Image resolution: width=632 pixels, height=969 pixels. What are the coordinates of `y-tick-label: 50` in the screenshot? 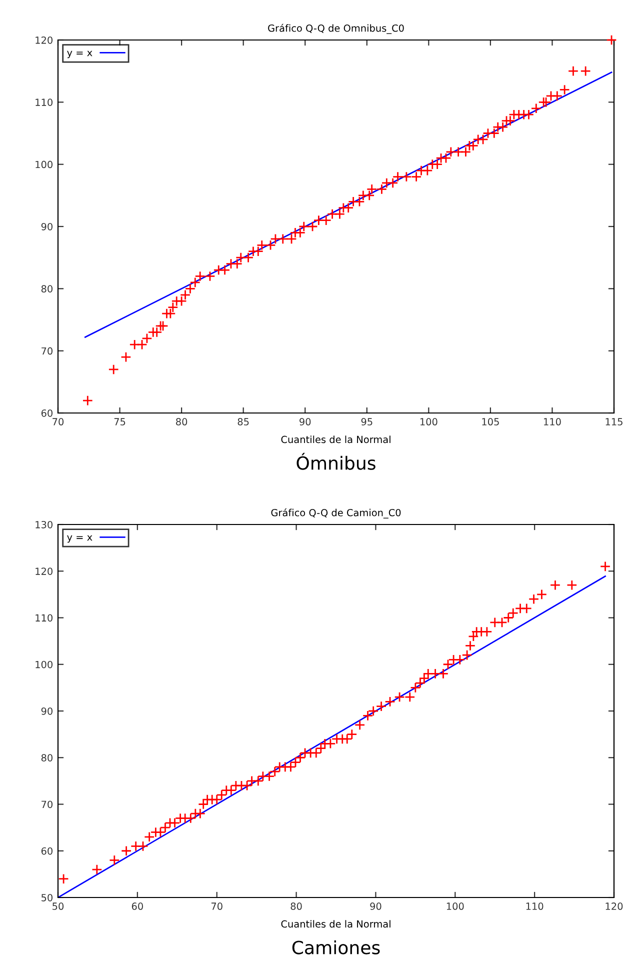 It's located at (47, 898).